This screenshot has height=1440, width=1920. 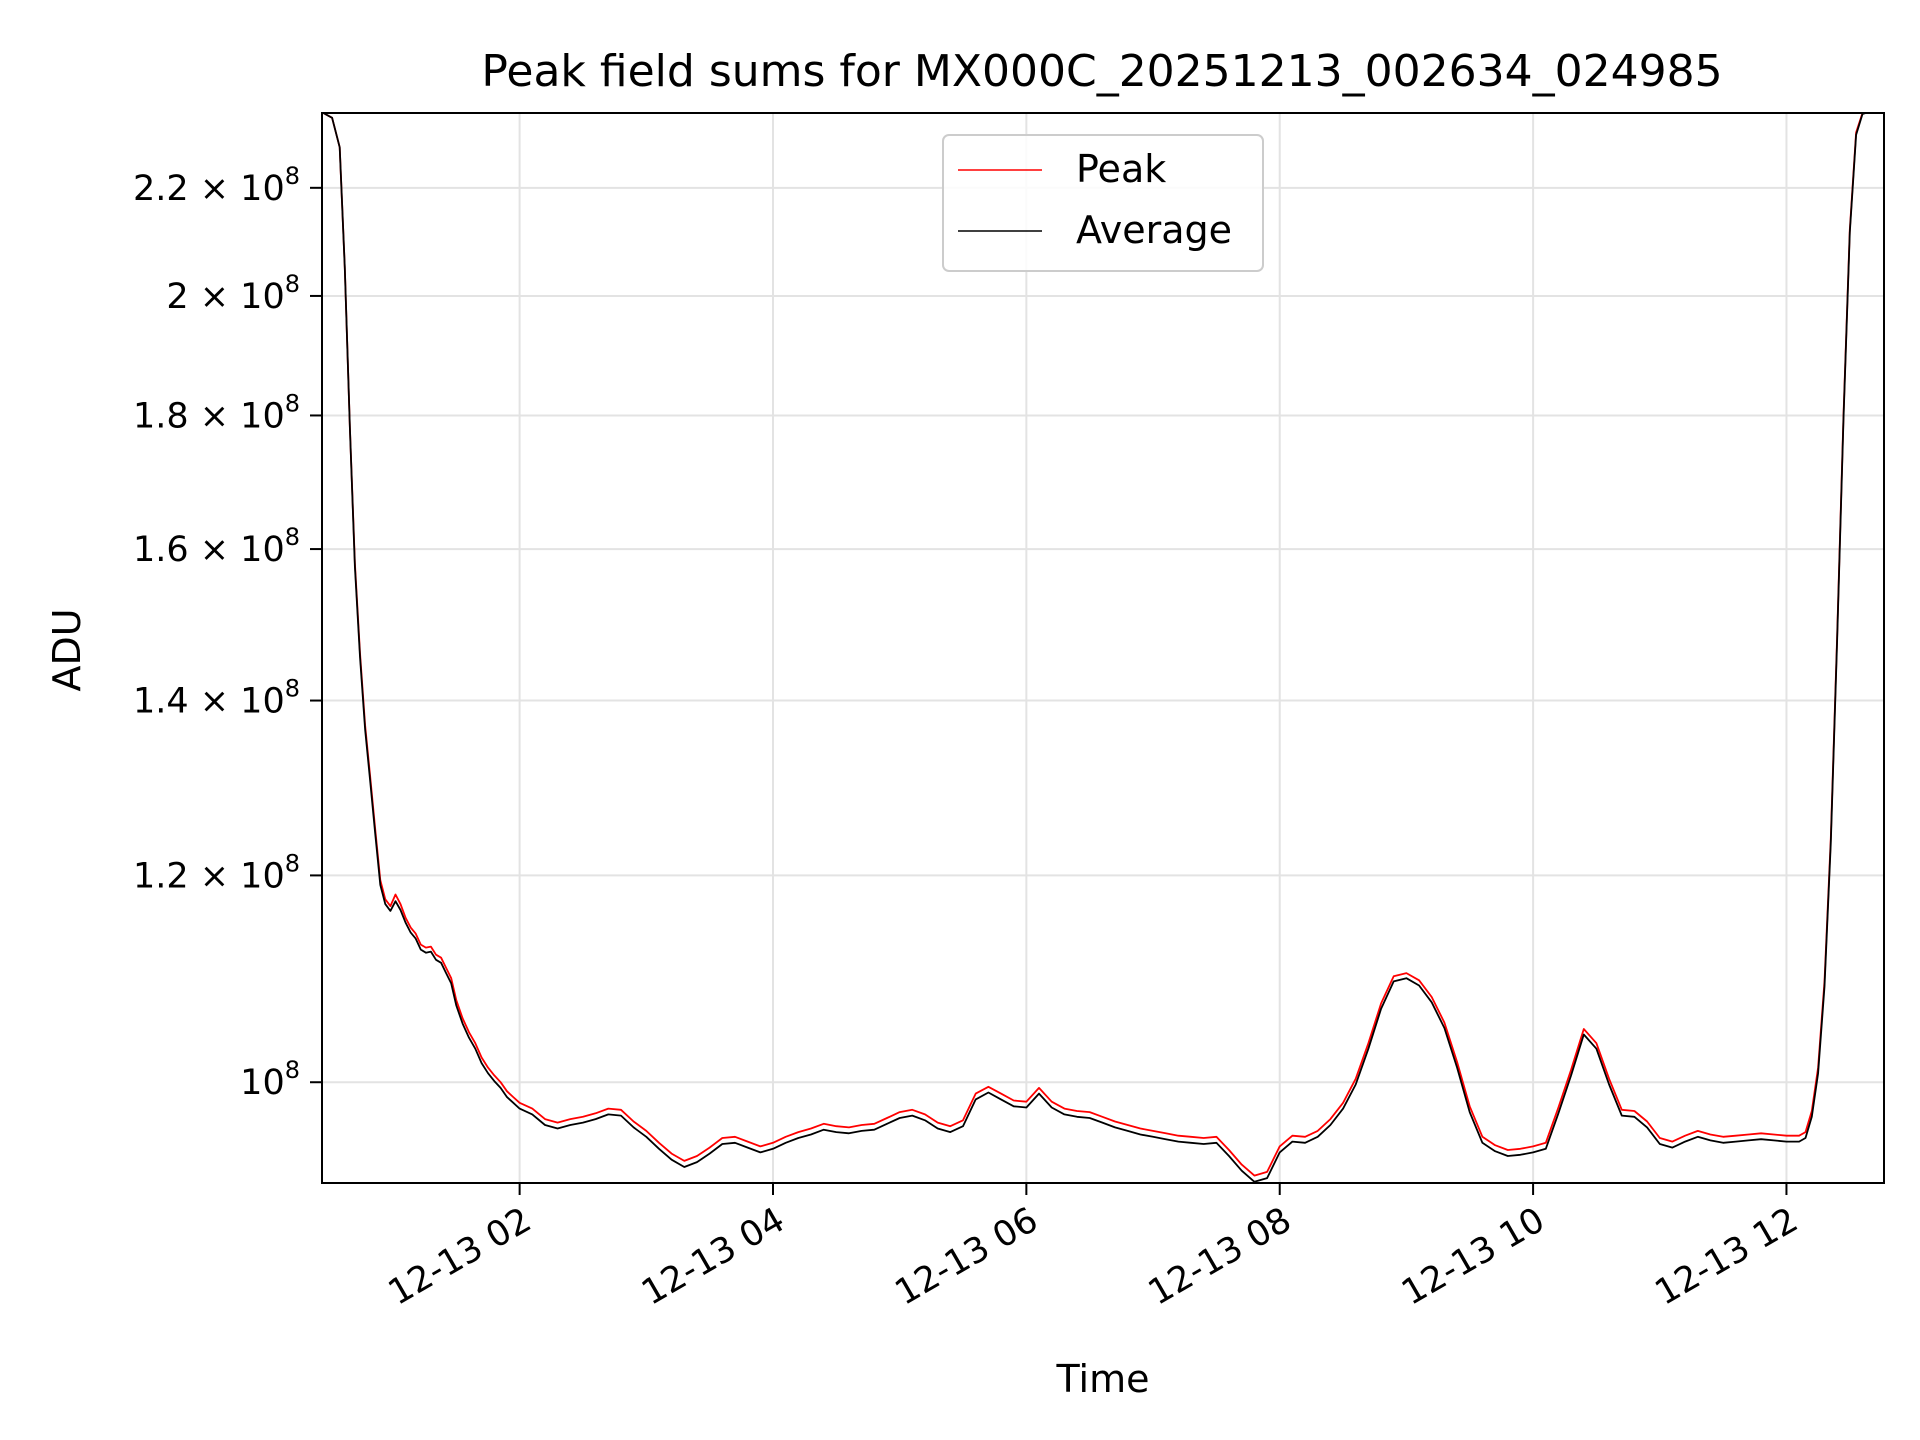 I want to click on y-tick-label: 108, so click(x=270, y=1079).